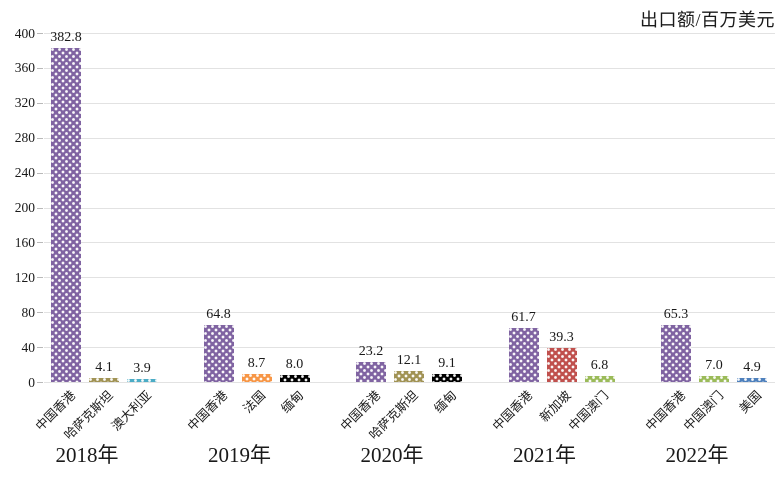  I want to click on y-axis-label: 40, so click(28, 347).